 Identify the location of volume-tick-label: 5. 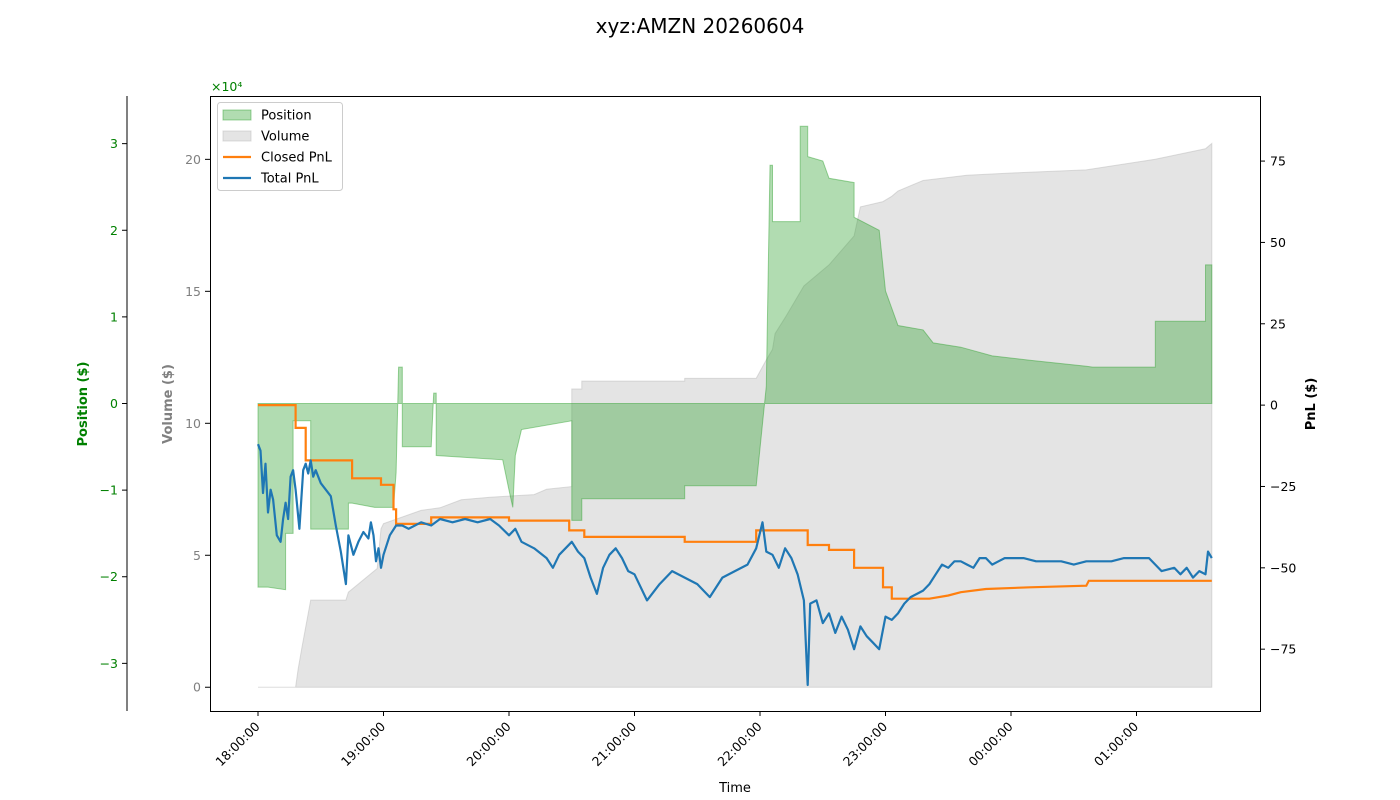
(197, 555).